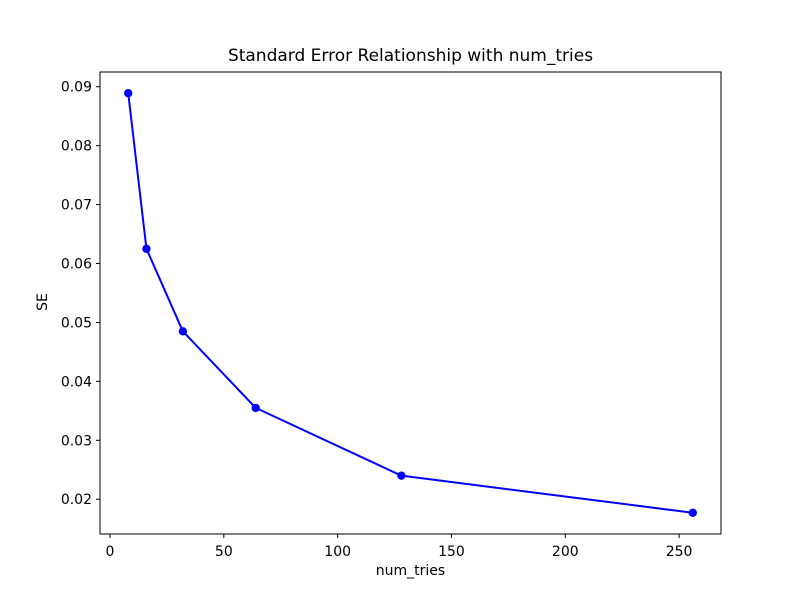 The width and height of the screenshot is (800, 600). I want to click on y-tick-label: 0.06, so click(76, 265).